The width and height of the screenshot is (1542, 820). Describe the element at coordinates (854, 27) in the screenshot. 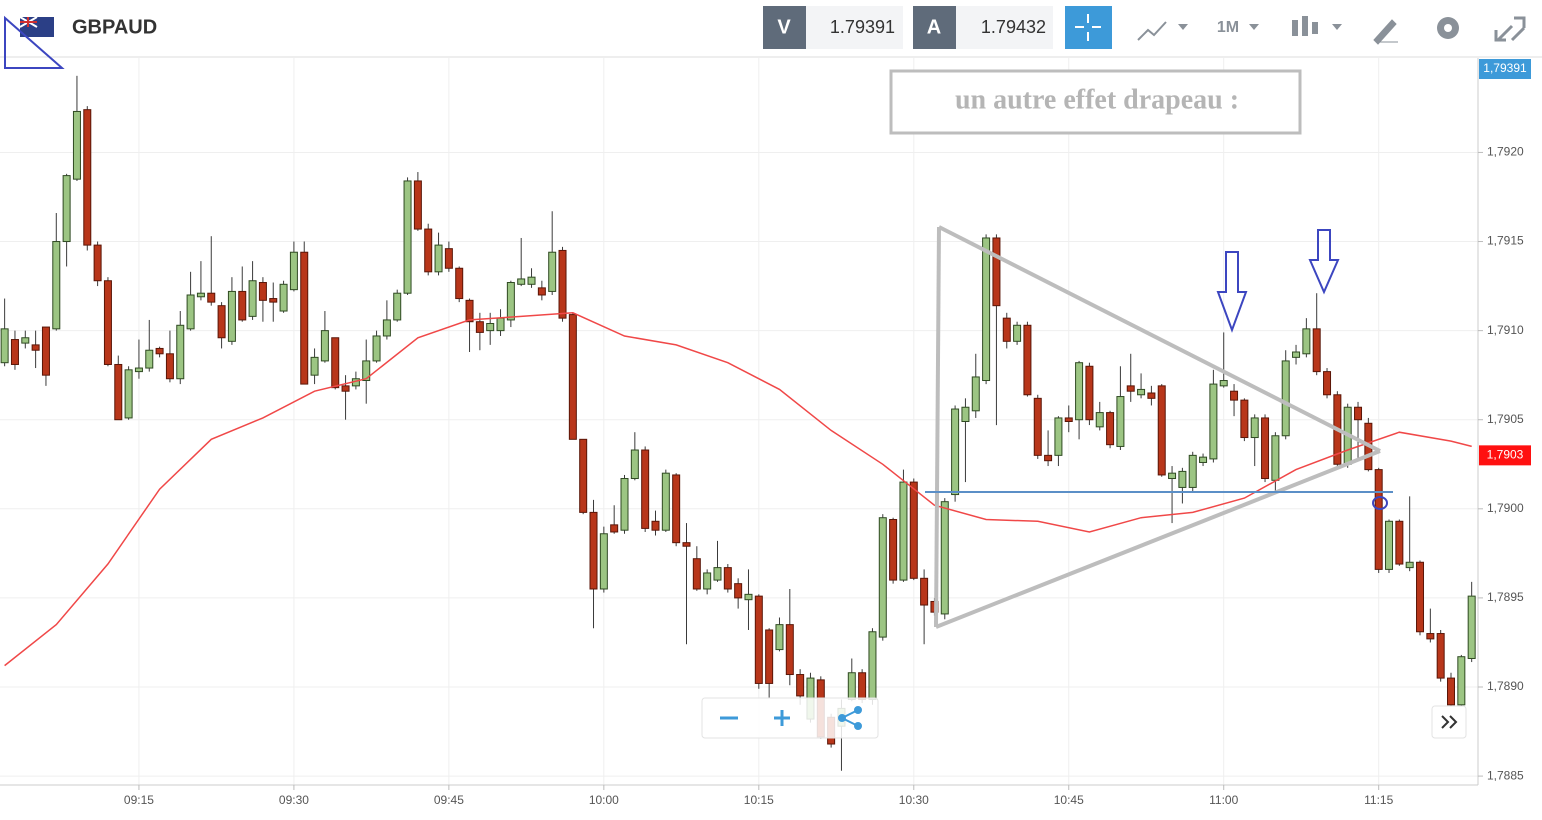

I see `bid-box` at that location.